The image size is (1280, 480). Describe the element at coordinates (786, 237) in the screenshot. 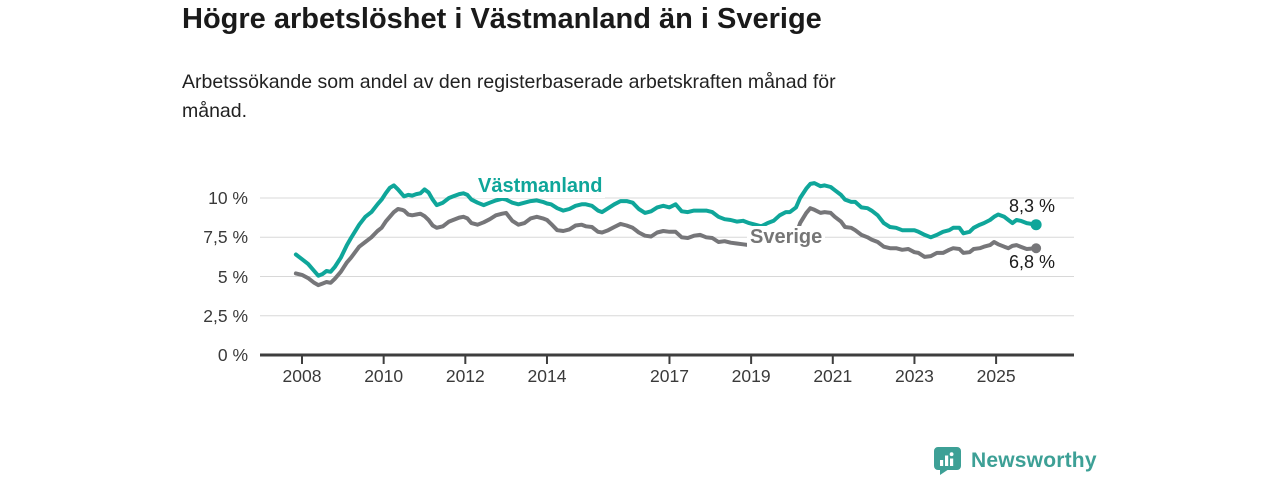

I see `series-label-sverige: Sverige` at that location.